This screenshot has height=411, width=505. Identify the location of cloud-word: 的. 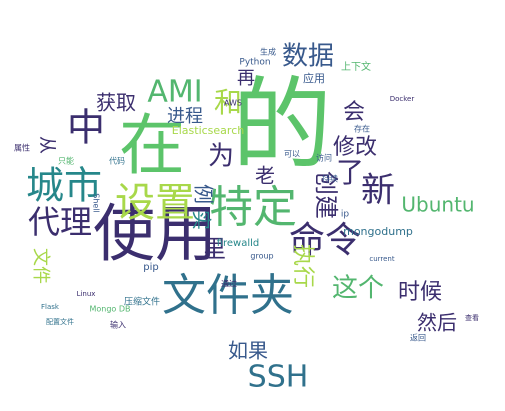
(282, 124).